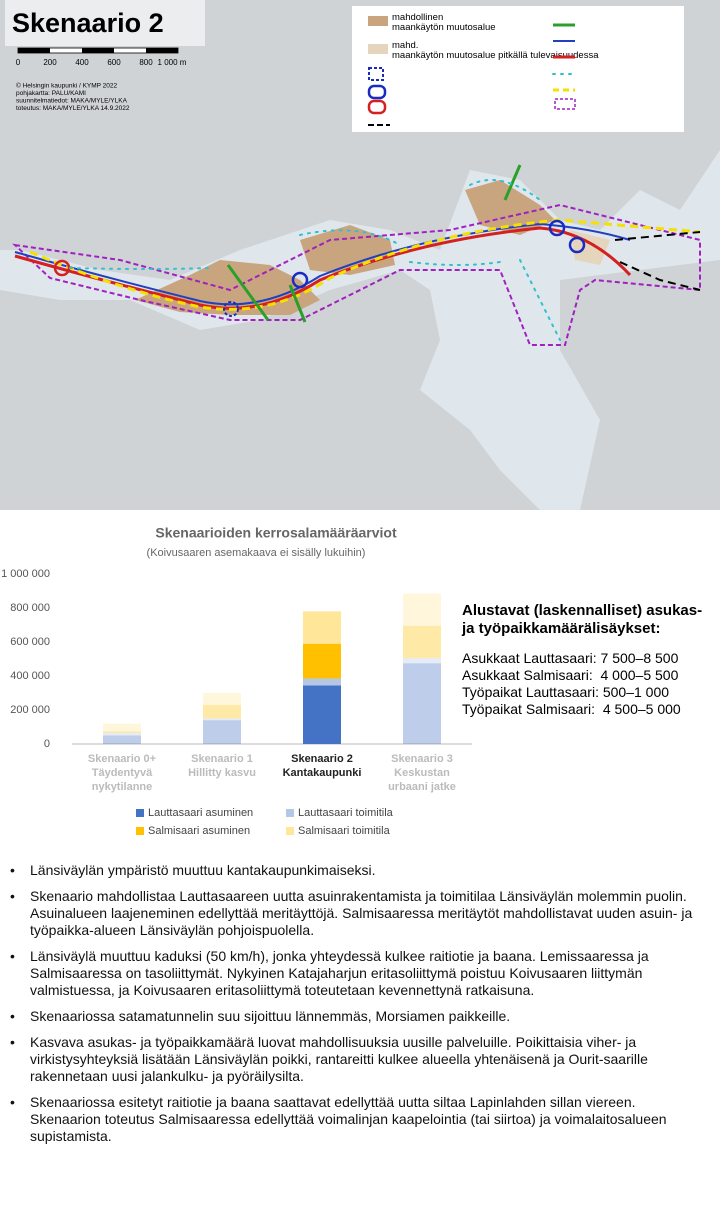 This screenshot has height=1213, width=720. Describe the element at coordinates (570, 658) in the screenshot. I see `sidebar-line: Asukkaat Lauttasaari: 7 500–8 500` at that location.